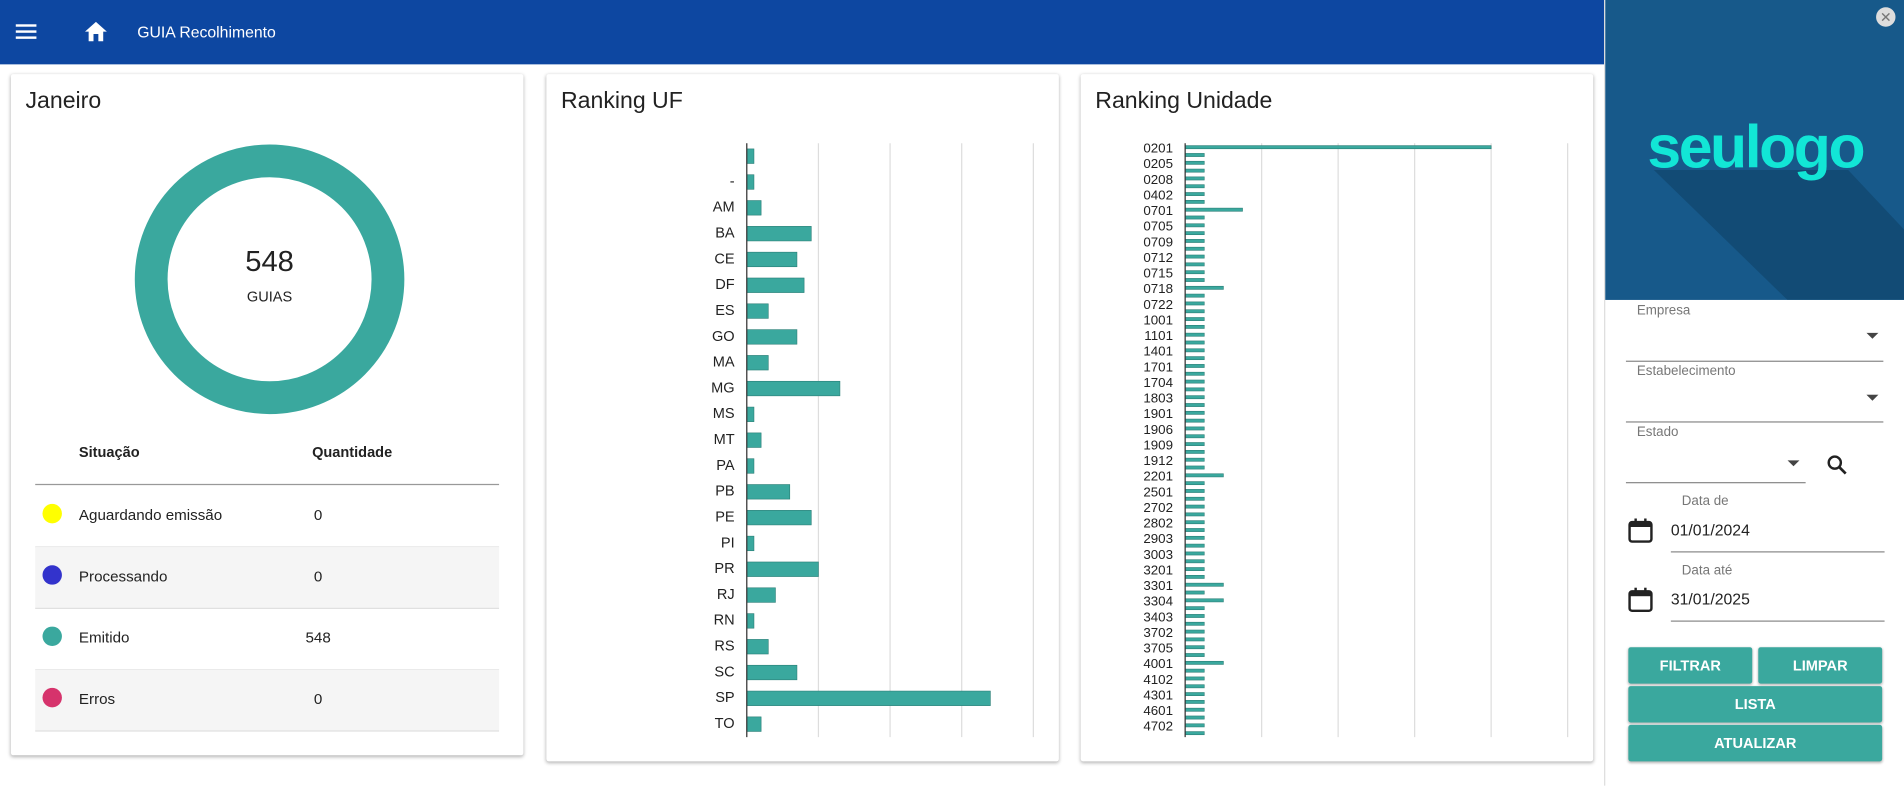  I want to click on row-quantity: 0, so click(318, 699).